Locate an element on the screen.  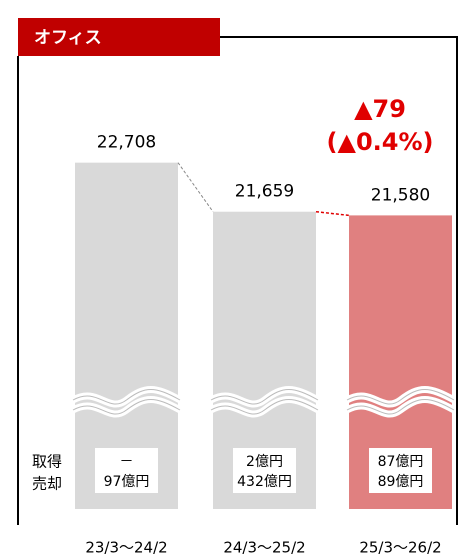
title-tab is located at coordinates (119, 37).